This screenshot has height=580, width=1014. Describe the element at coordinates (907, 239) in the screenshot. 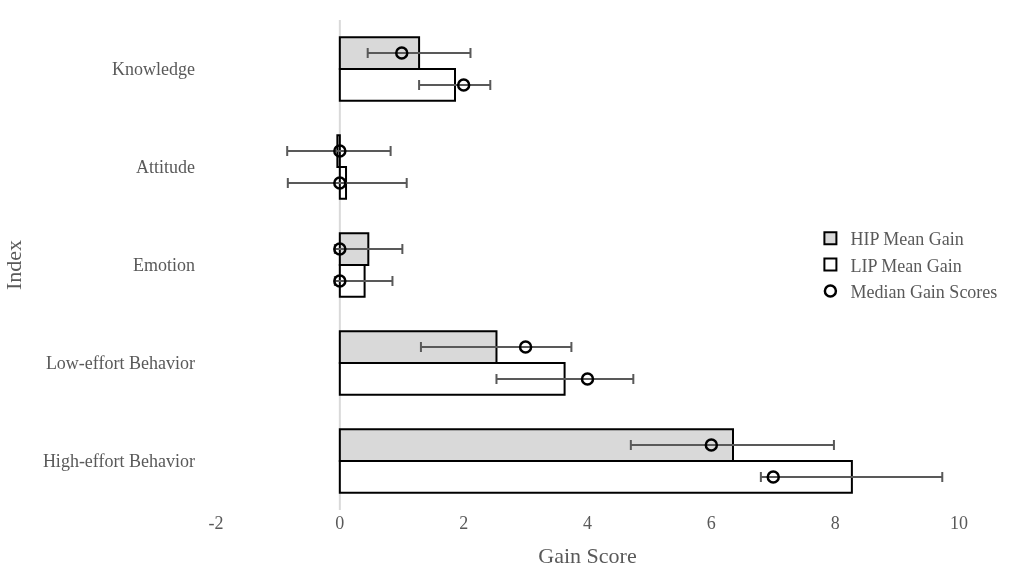

I see `legend-label: HIP Mean Gain` at that location.